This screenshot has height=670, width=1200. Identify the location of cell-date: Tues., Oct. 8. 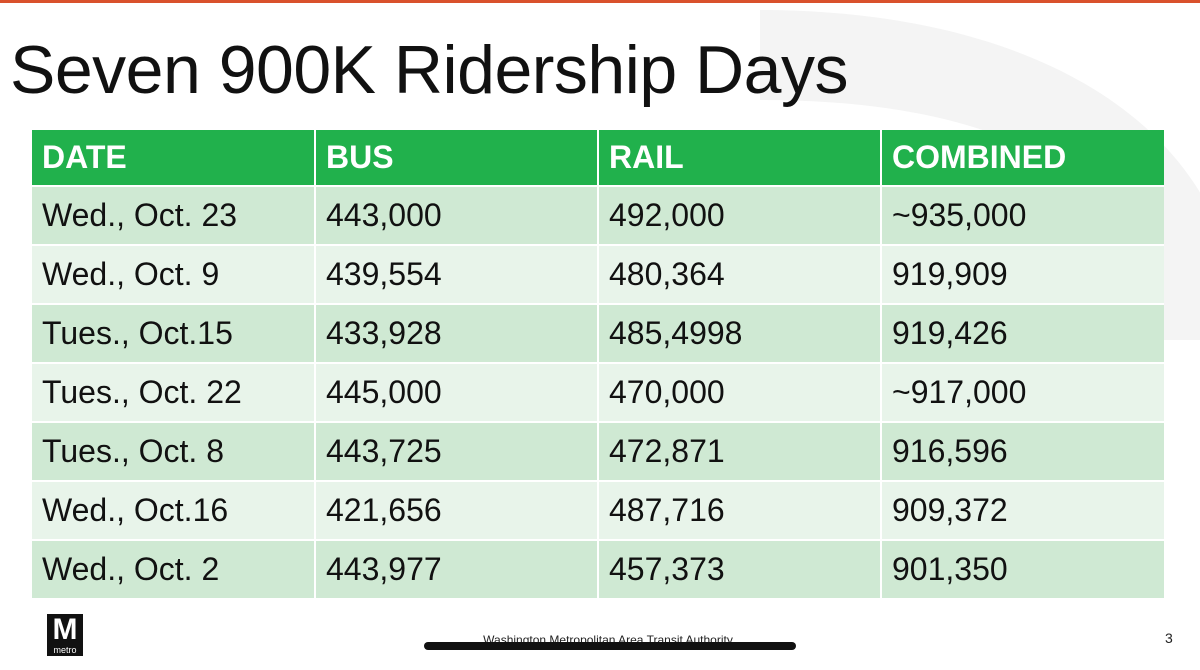
(174, 452).